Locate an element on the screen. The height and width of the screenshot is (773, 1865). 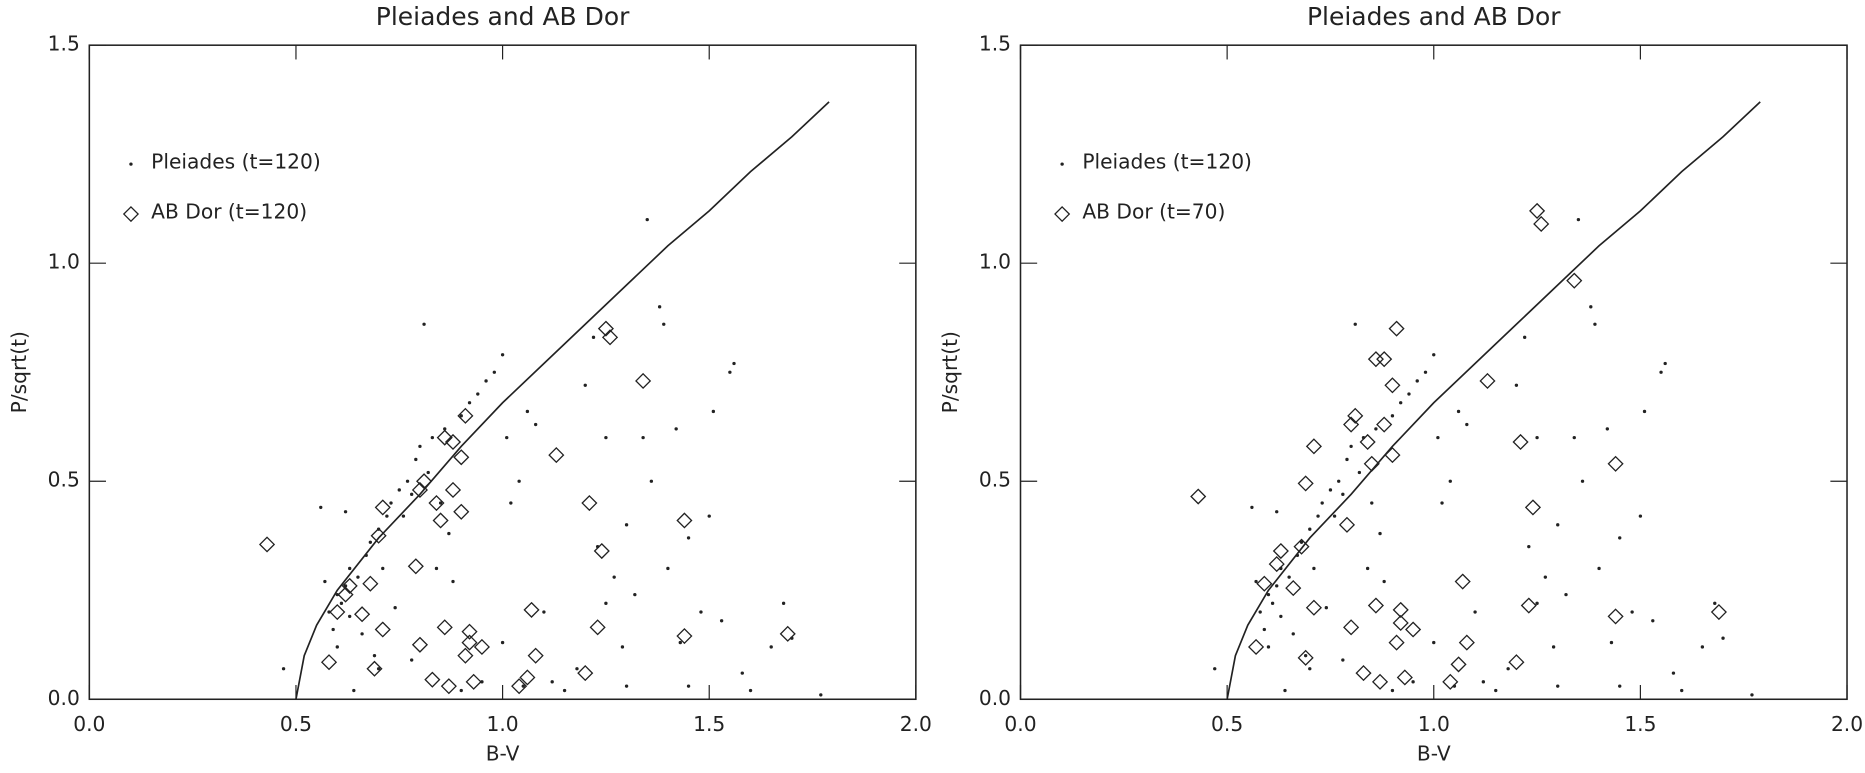
legend-label: AB Dor (t=120) is located at coordinates (229, 211).